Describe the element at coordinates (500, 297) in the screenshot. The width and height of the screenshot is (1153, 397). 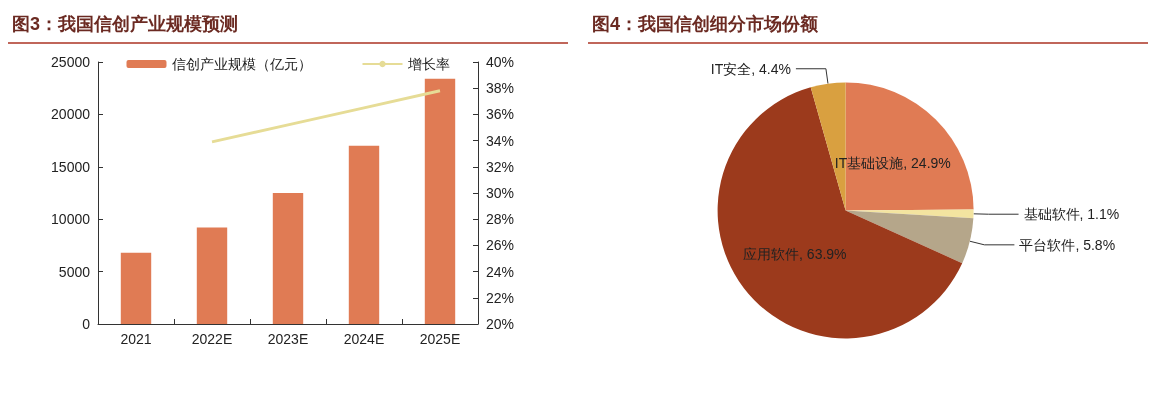
I see `y2-tick-label: 22%` at that location.